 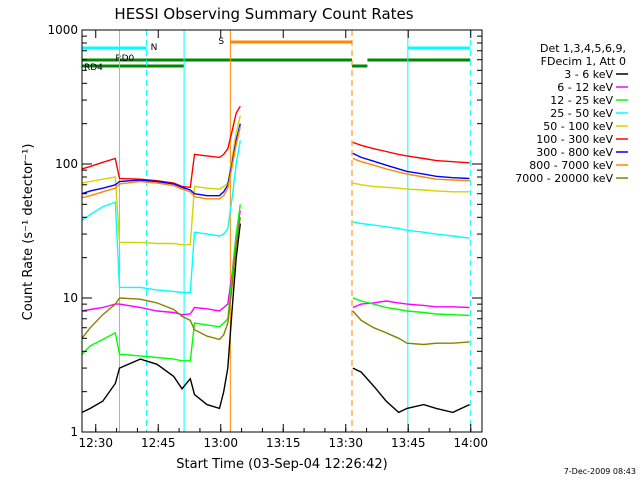 What do you see at coordinates (276, 55) in the screenshot?
I see `status-flag-bars: N S RD0 RD4` at bounding box center [276, 55].